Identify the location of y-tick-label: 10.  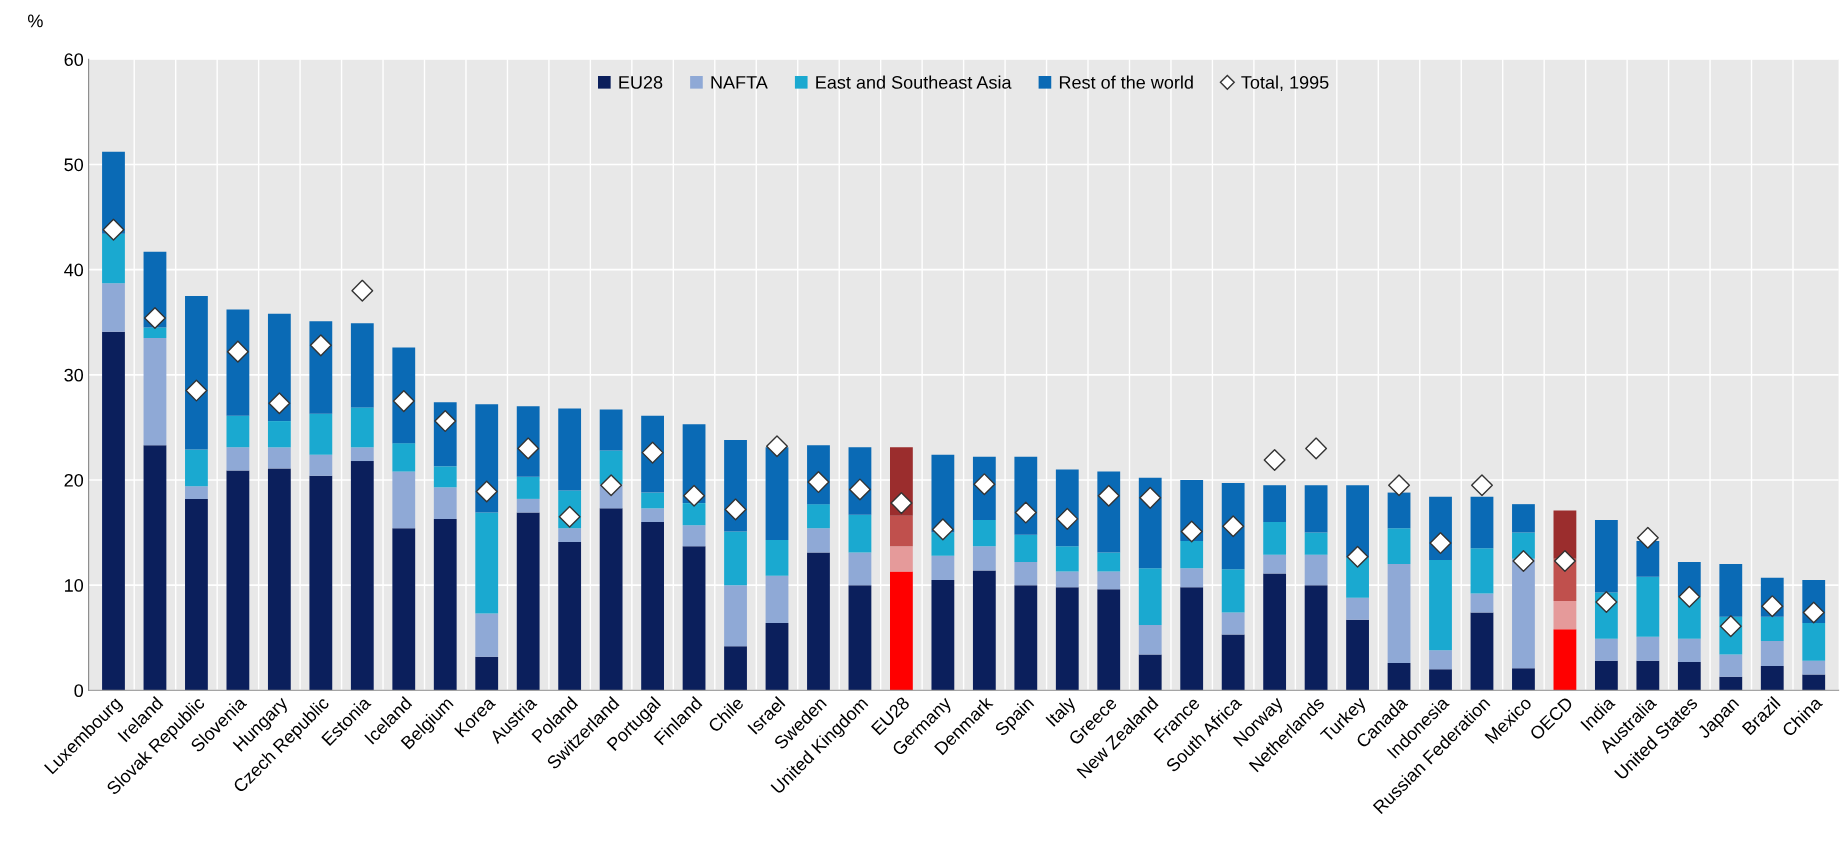
(74, 585).